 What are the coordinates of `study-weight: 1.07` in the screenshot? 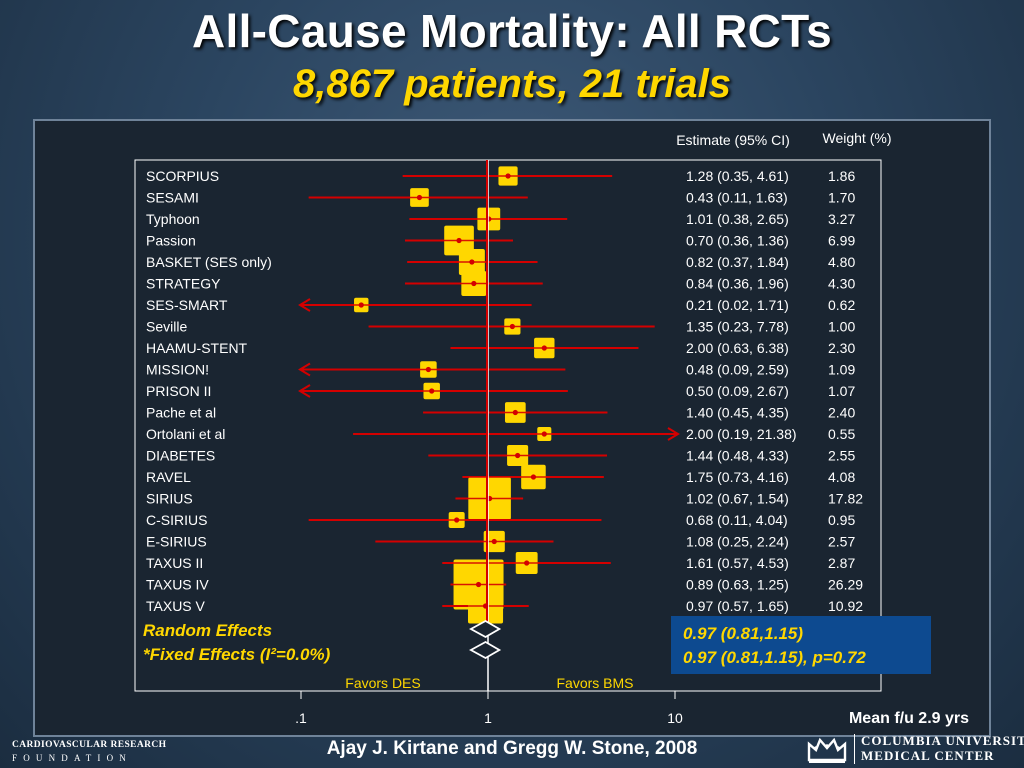 It's located at (841, 391).